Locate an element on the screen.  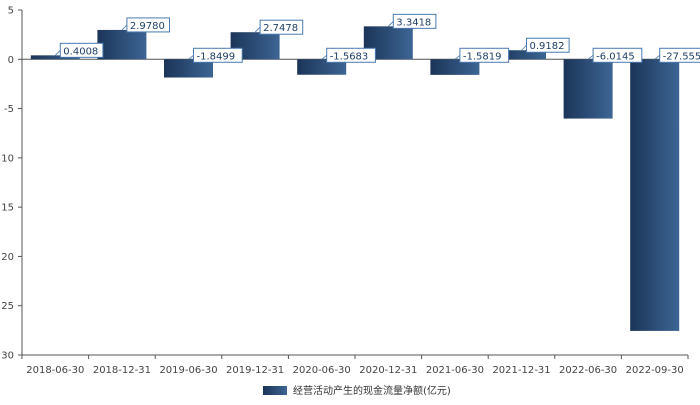
data-label: -1.8499 is located at coordinates (216, 56).